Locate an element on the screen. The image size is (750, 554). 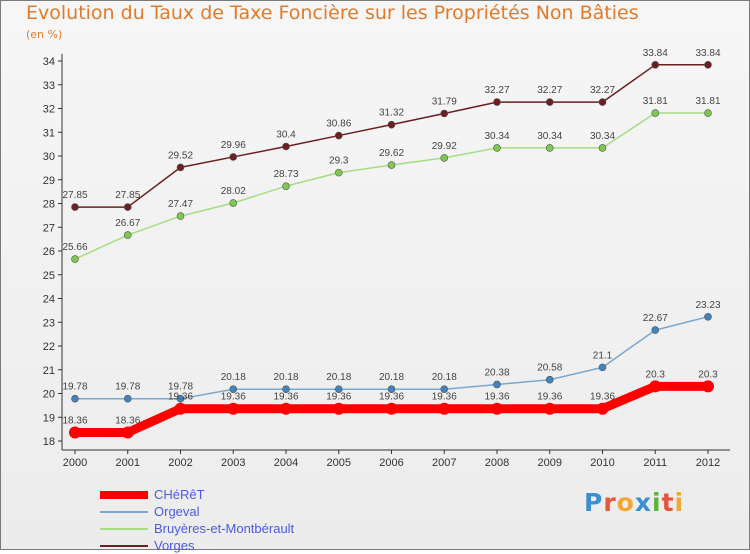
logo-letter: t is located at coordinates (668, 502).